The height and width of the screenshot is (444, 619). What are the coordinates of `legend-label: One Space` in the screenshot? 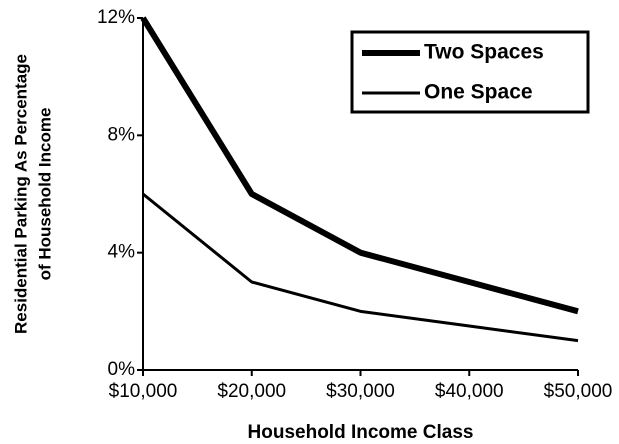 It's located at (478, 92).